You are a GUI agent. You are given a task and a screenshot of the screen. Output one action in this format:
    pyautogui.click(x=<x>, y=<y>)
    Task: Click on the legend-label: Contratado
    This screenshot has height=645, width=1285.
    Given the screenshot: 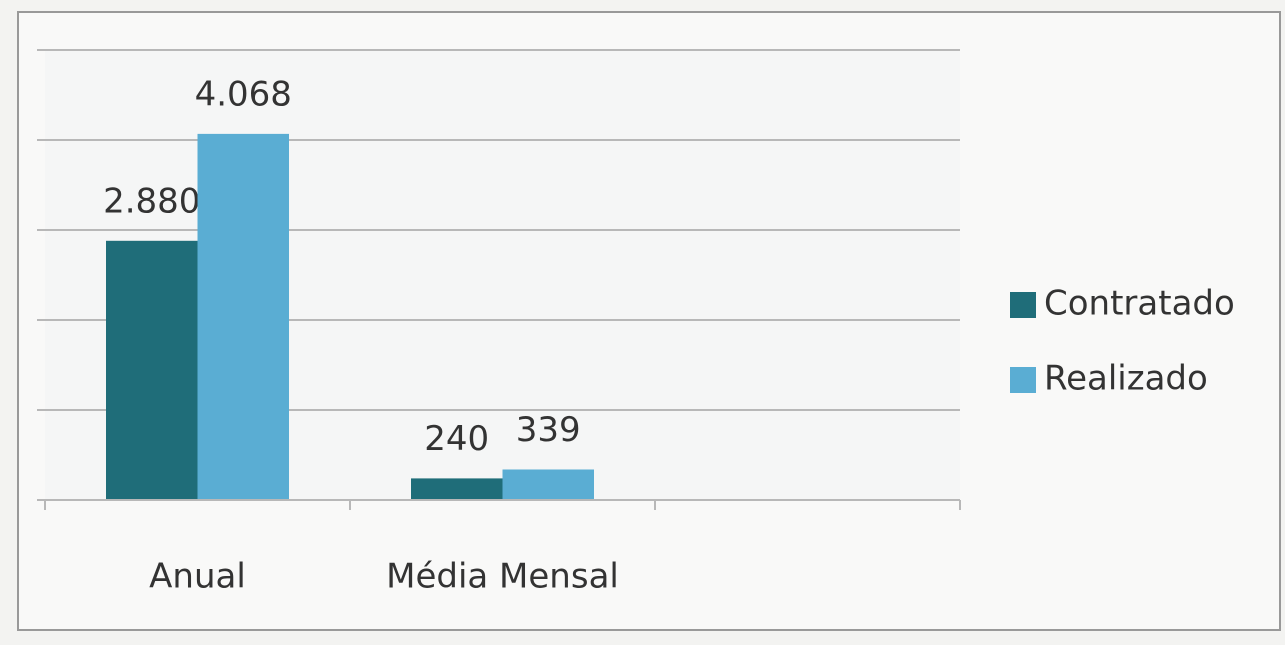 What is the action you would take?
    pyautogui.click(x=1139, y=304)
    